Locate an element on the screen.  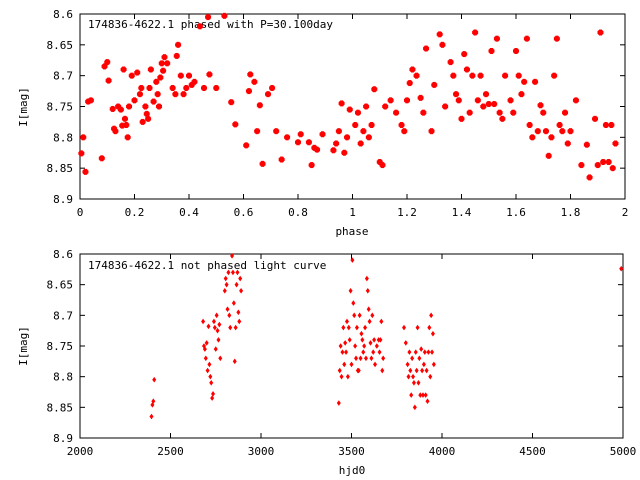
x-tick-label: 2500 is located at coordinates (170, 451).